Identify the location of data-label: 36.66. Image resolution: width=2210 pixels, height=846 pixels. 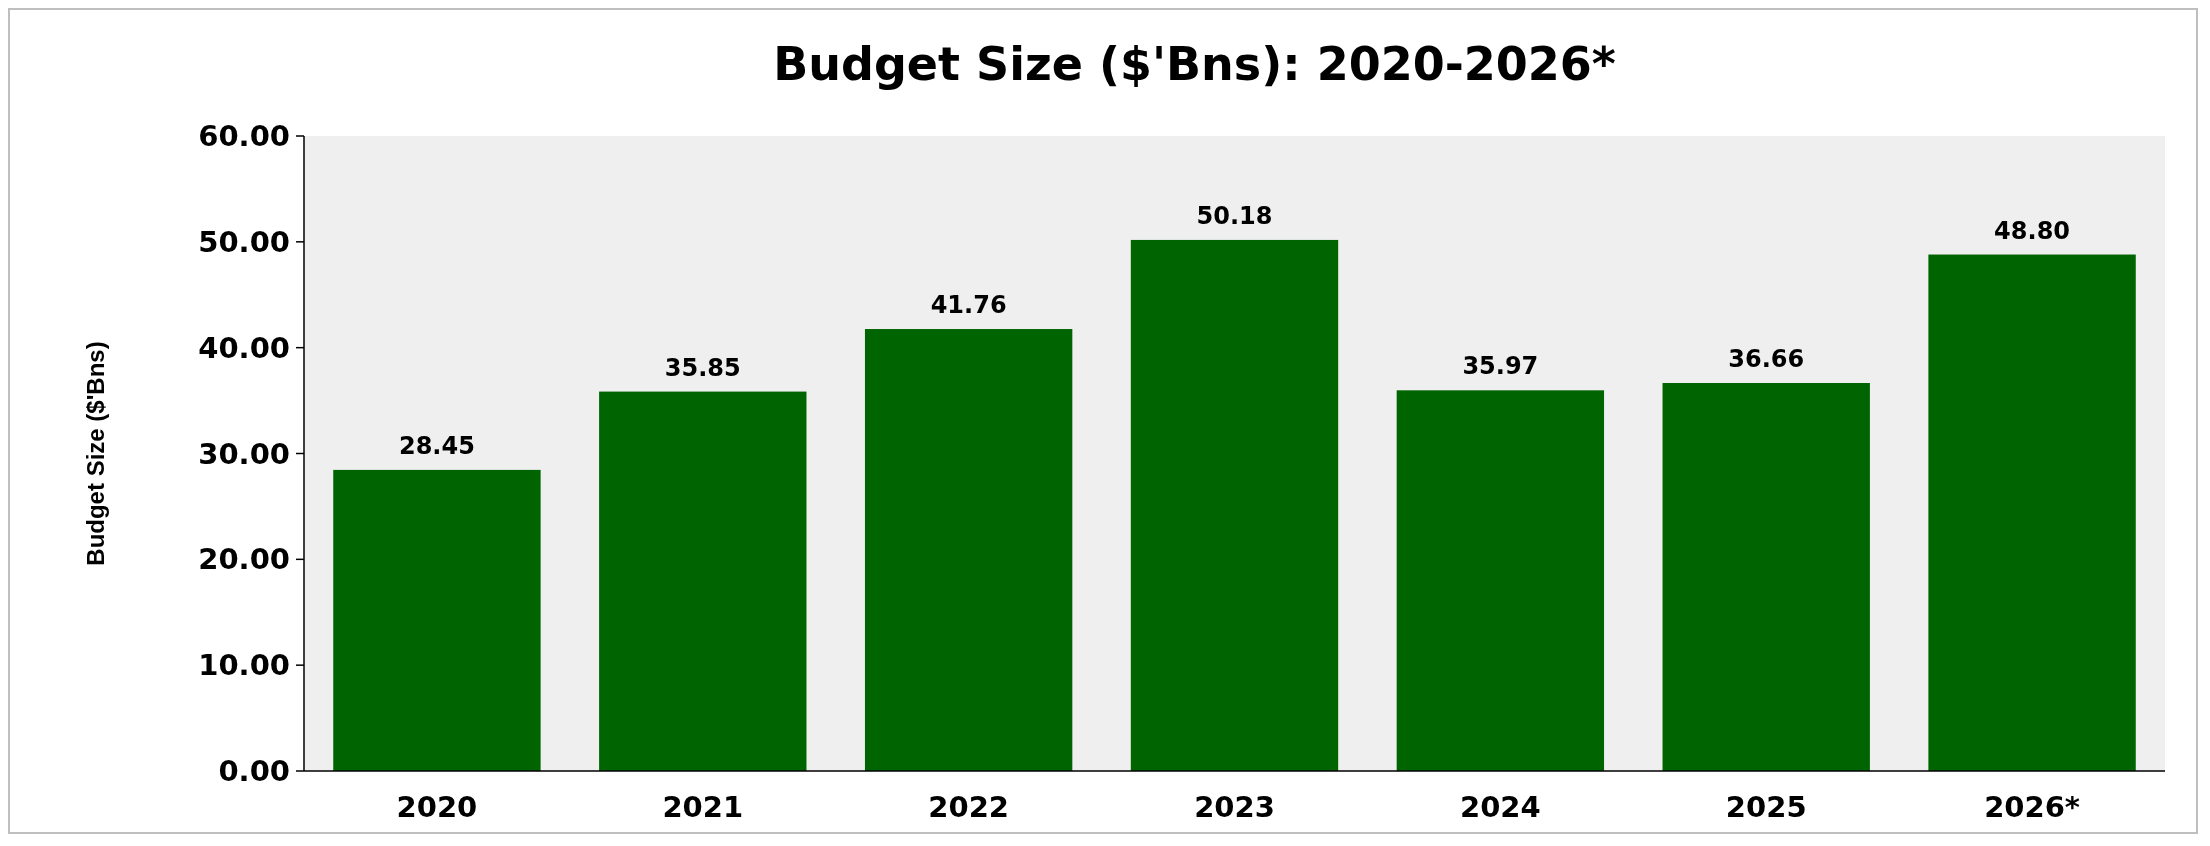
(1766, 359).